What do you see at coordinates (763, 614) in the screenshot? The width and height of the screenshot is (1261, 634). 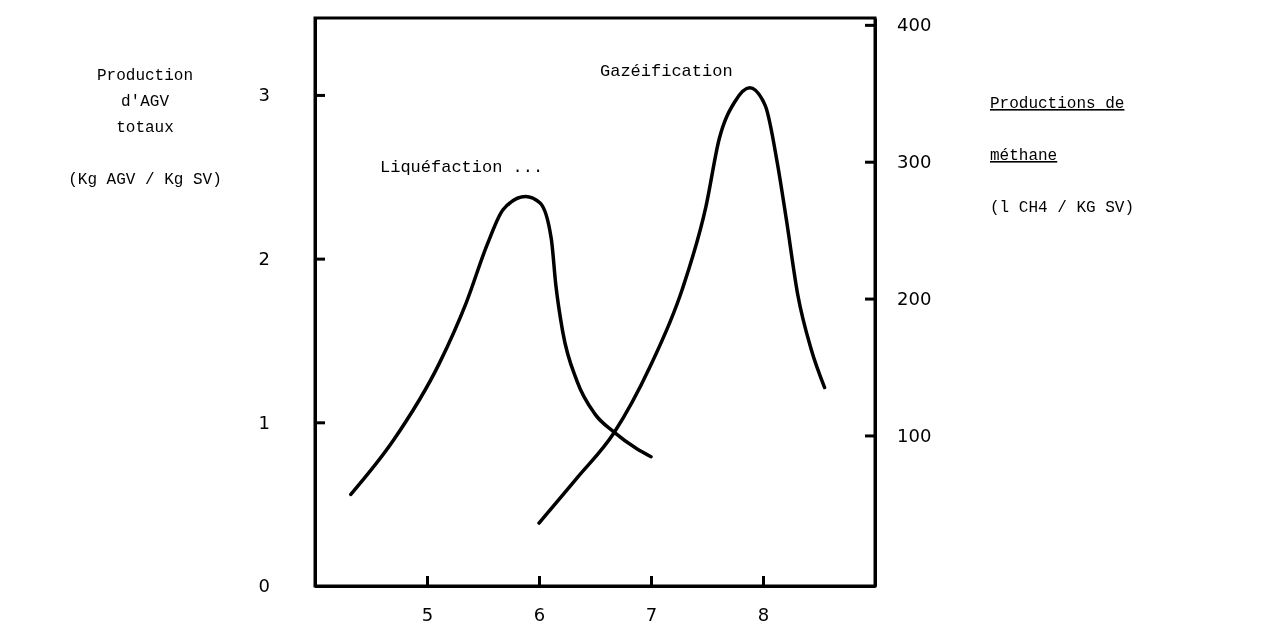 I see `x-tick-label: 8` at bounding box center [763, 614].